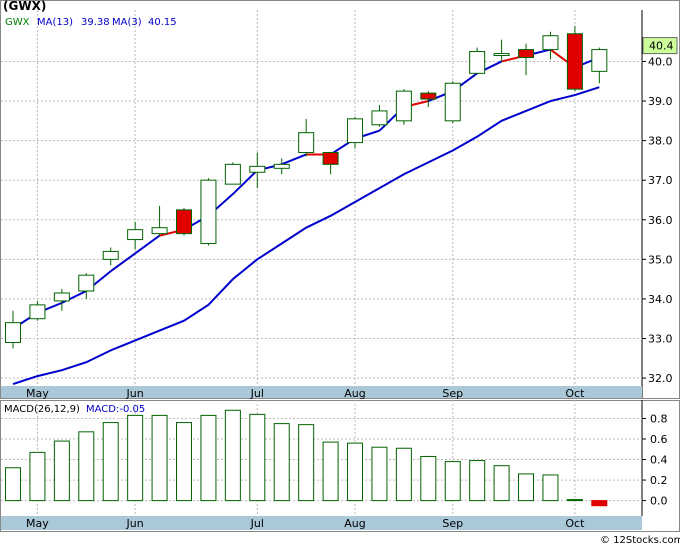 This screenshot has height=546, width=680. I want to click on macd-tick-label: 0.2, so click(659, 480).